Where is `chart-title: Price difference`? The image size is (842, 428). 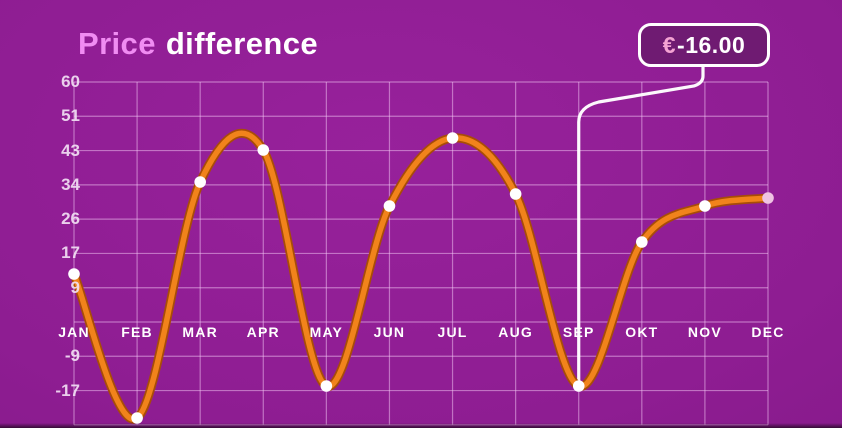 chart-title: Price difference is located at coordinates (198, 44).